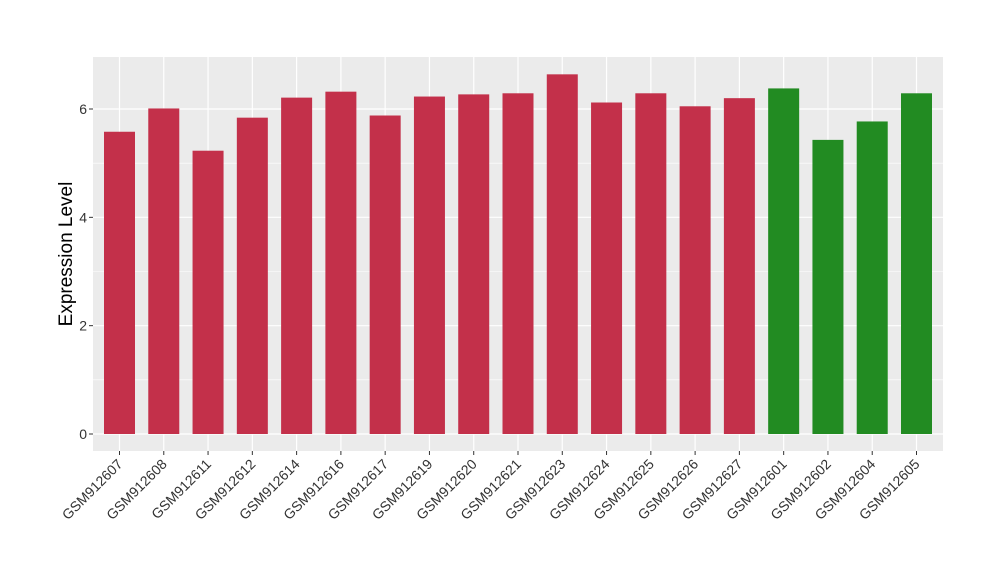 This screenshot has width=1000, height=580. Describe the element at coordinates (208, 292) in the screenshot. I see `bar-GSM912611` at that location.